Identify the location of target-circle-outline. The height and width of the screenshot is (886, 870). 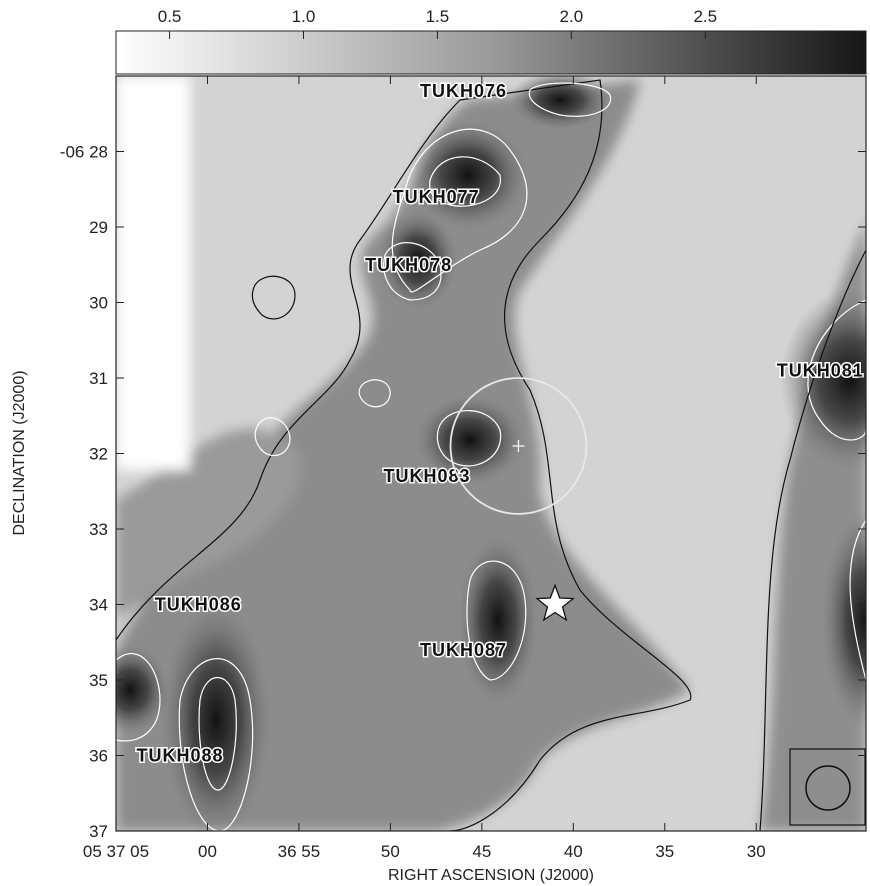
(518, 446).